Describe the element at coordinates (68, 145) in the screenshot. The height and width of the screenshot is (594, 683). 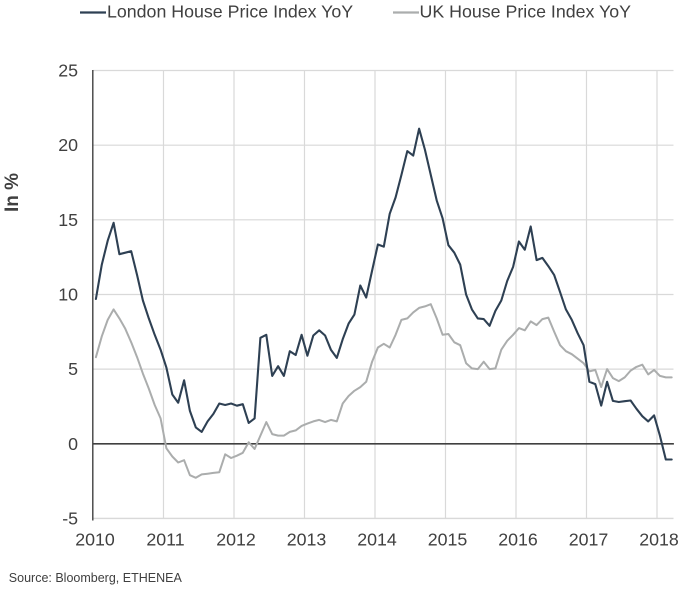
I see `svg-text: 20` at that location.